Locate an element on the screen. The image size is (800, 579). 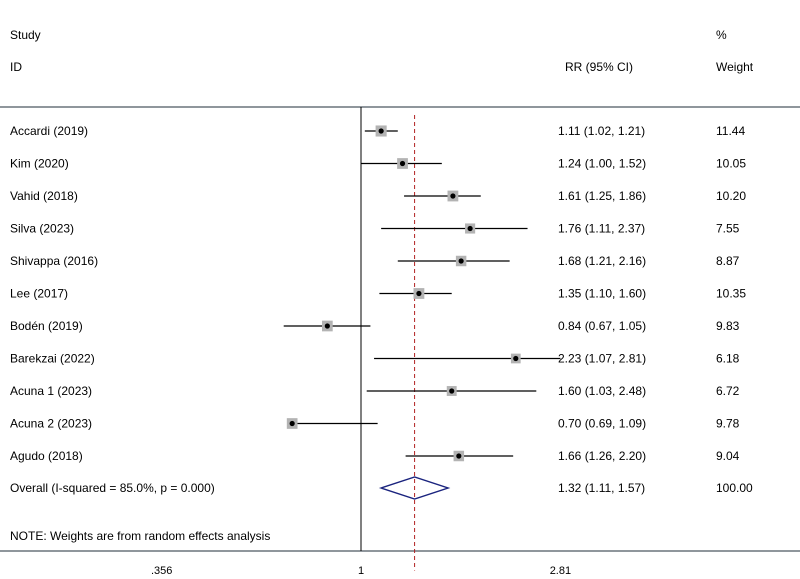
rr-ci-value: 1.60 (1.03, 2.48) is located at coordinates (602, 391).